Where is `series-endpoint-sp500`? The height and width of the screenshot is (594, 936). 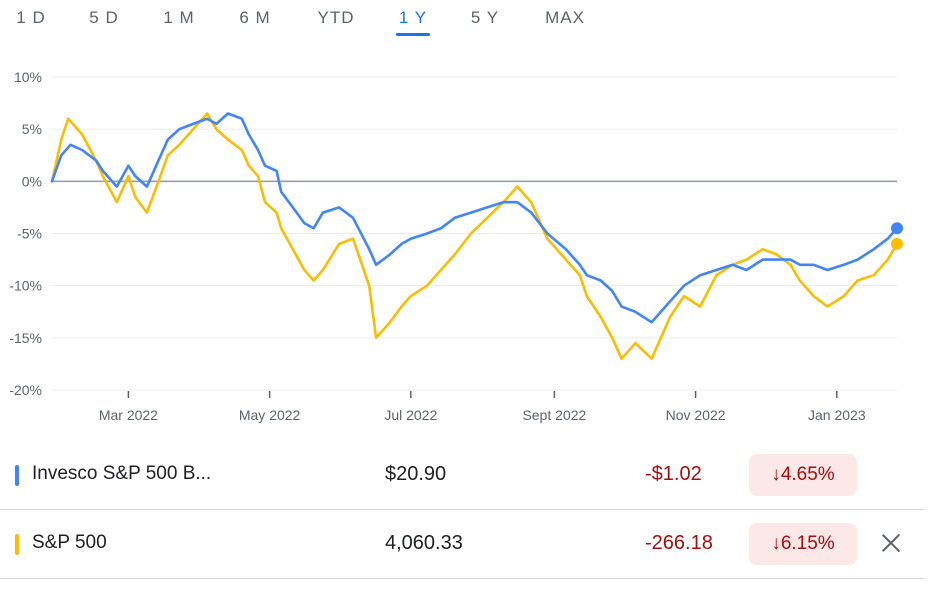 series-endpoint-sp500 is located at coordinates (897, 243).